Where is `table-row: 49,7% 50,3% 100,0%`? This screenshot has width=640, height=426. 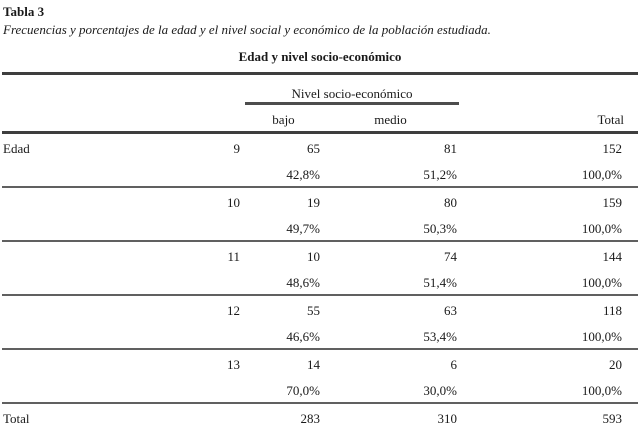 table-row: 49,7% 50,3% 100,0% is located at coordinates (320, 228).